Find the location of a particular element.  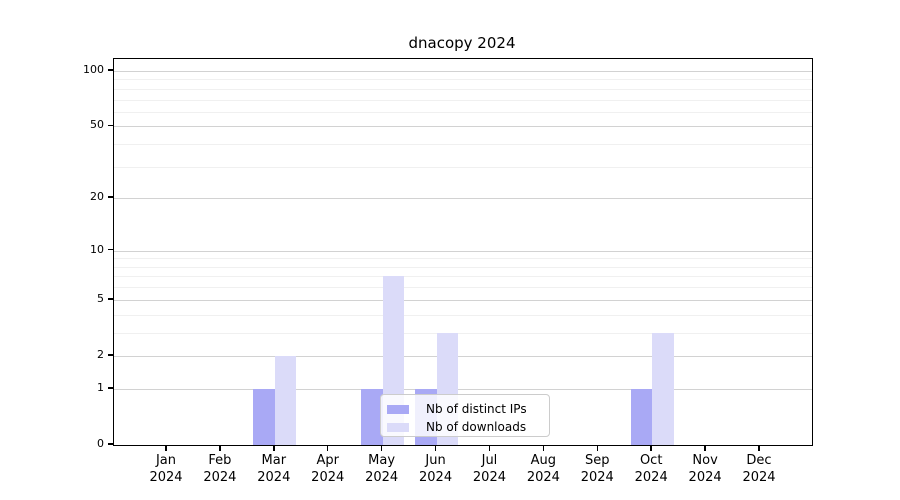

legend-swatch-distinct-ips is located at coordinates (398, 409).